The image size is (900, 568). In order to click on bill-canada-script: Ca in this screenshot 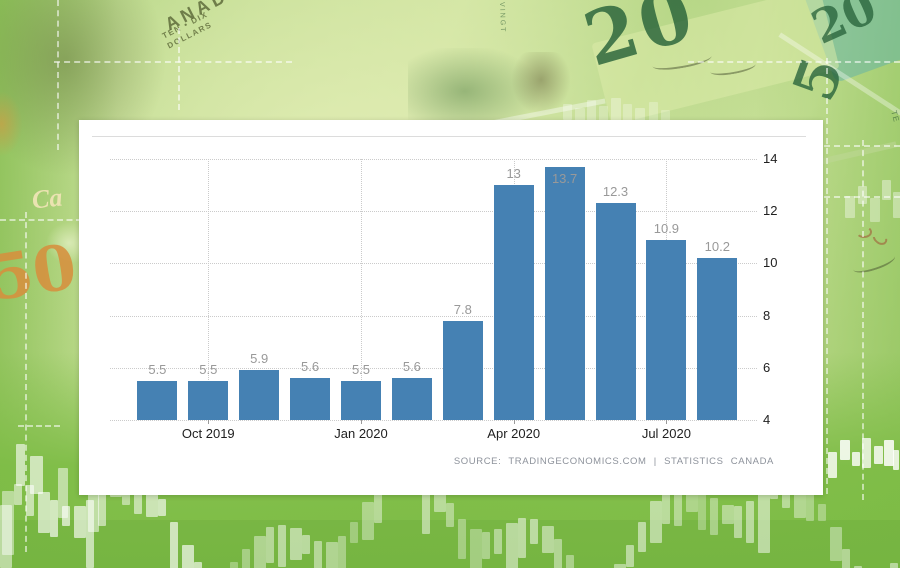, I will do `click(47, 198)`.